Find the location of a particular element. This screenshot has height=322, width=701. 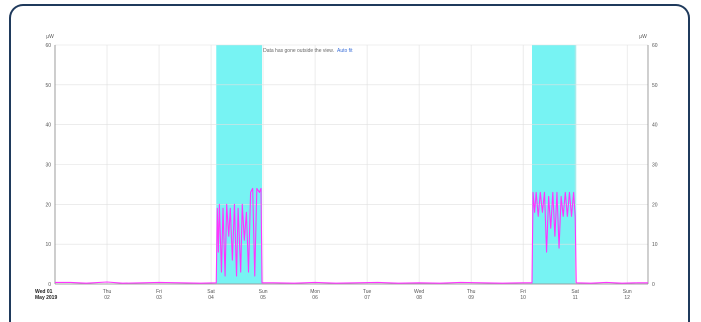

x-tick-sub: 08 is located at coordinates (419, 298).